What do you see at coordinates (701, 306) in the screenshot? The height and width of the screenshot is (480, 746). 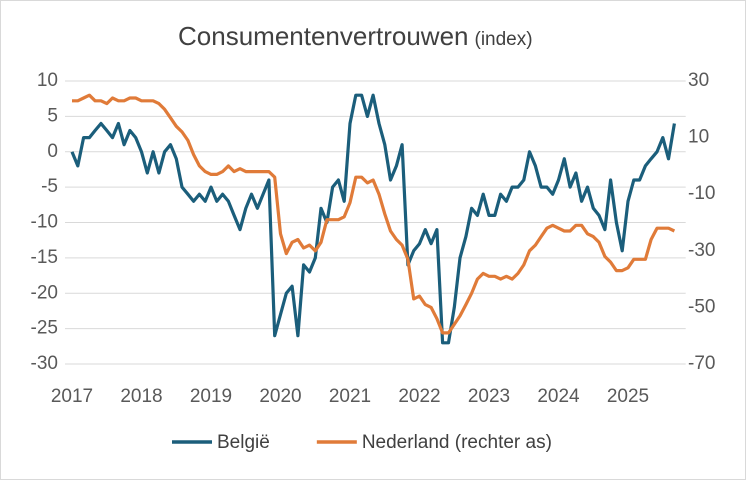 I see `y2-tick-label: -50` at bounding box center [701, 306].